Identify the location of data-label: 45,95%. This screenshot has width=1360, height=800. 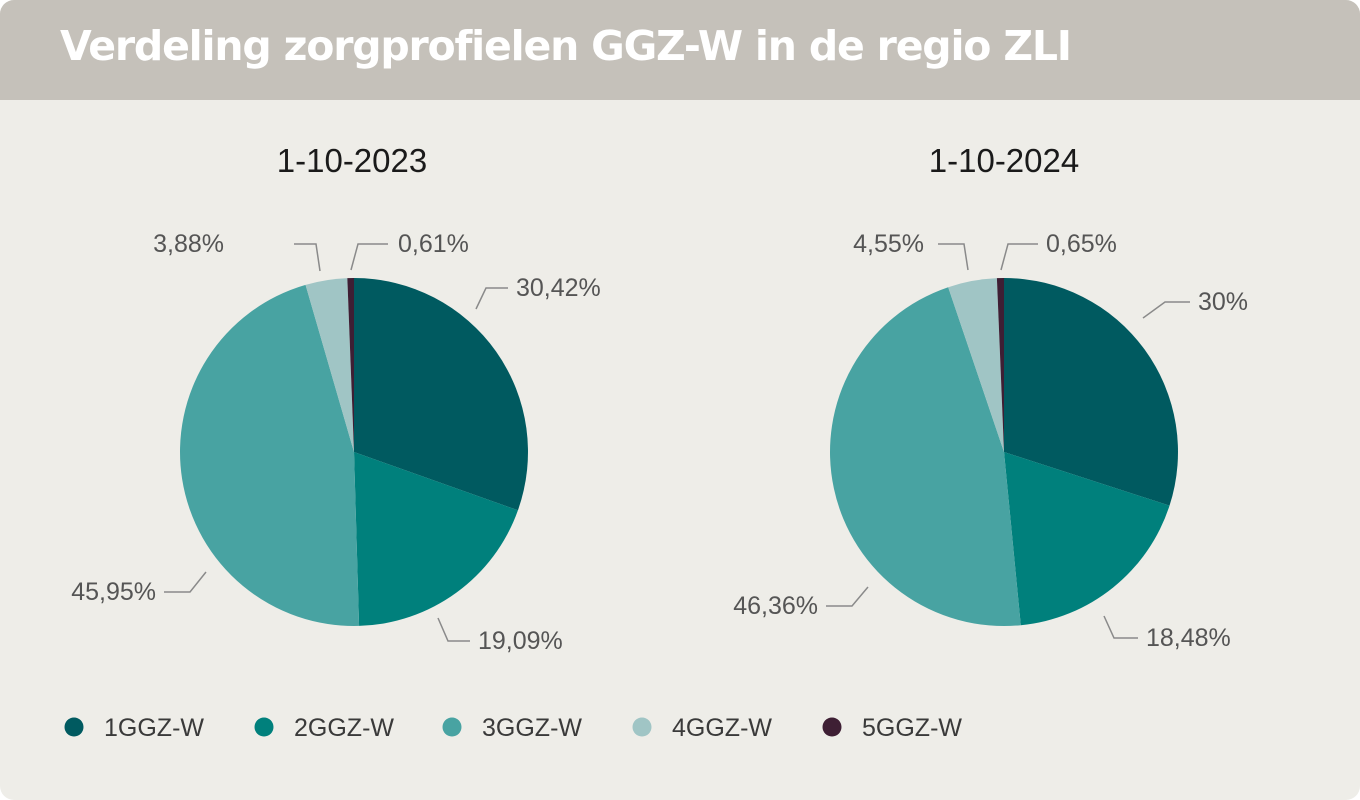
(113, 592).